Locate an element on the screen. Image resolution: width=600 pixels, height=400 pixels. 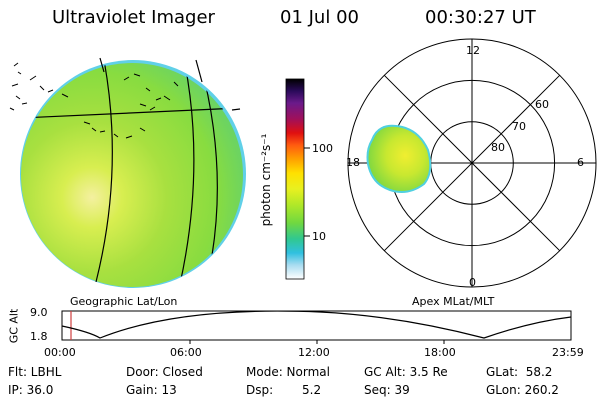
timeline-xtick: 00:00 is located at coordinates (60, 352).